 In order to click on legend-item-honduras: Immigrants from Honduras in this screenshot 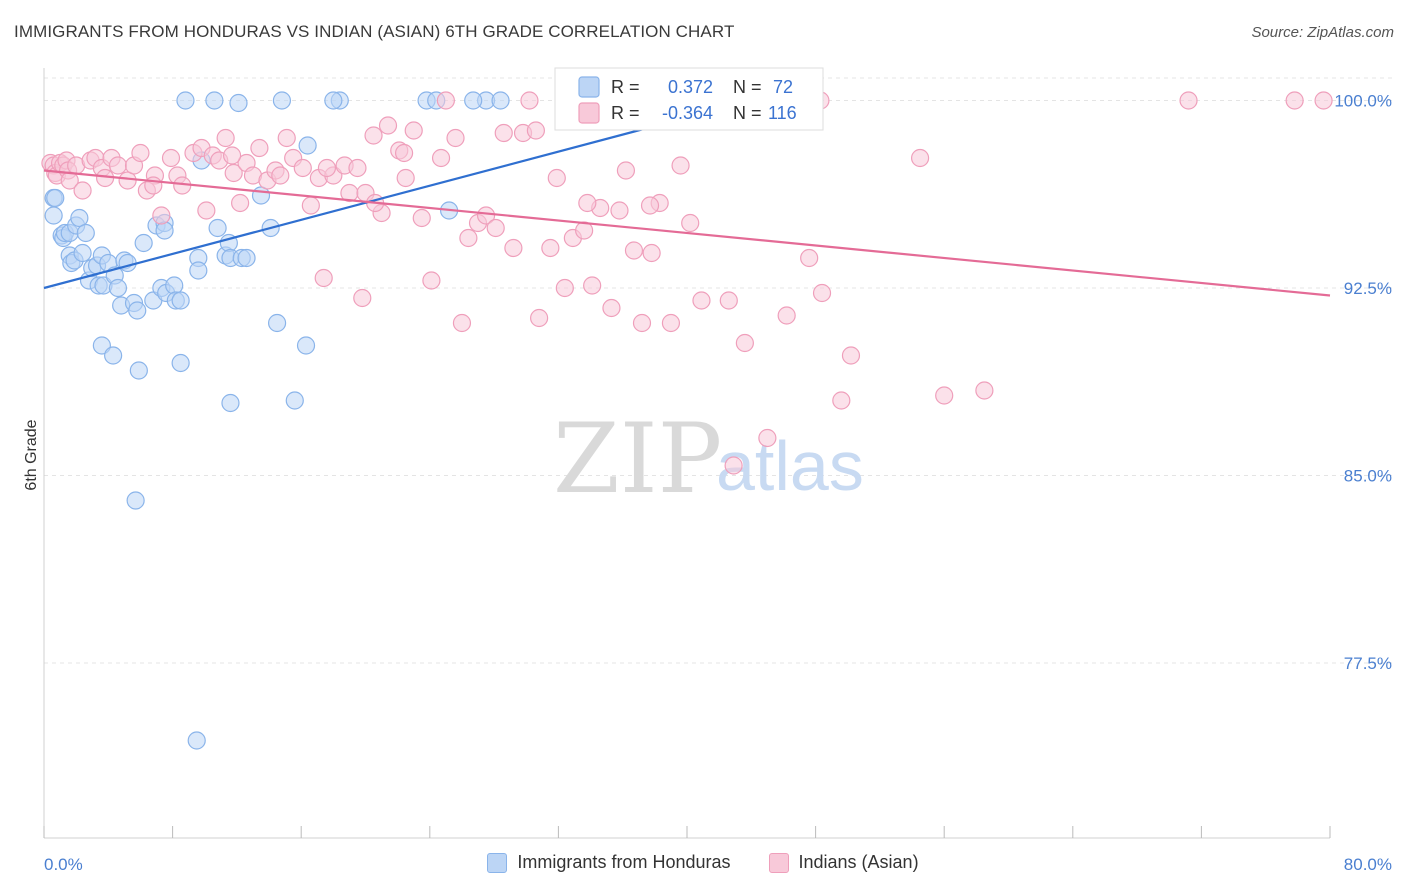, I will do `click(609, 862)`.